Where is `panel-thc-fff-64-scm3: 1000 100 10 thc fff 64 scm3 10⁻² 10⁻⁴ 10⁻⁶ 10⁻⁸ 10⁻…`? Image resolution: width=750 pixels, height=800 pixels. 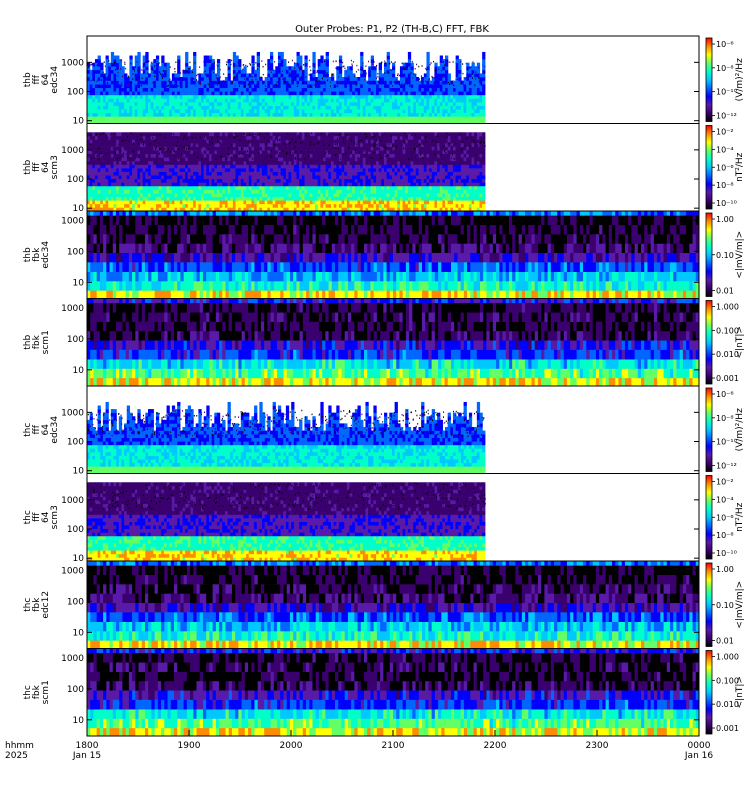 panel-thc-fff-64-scm3: 1000 100 10 thc fff 64 scm3 10⁻² 10⁻⁴ 10⁻⁶ 10⁻⁸ 10⁻… is located at coordinates (384, 518).